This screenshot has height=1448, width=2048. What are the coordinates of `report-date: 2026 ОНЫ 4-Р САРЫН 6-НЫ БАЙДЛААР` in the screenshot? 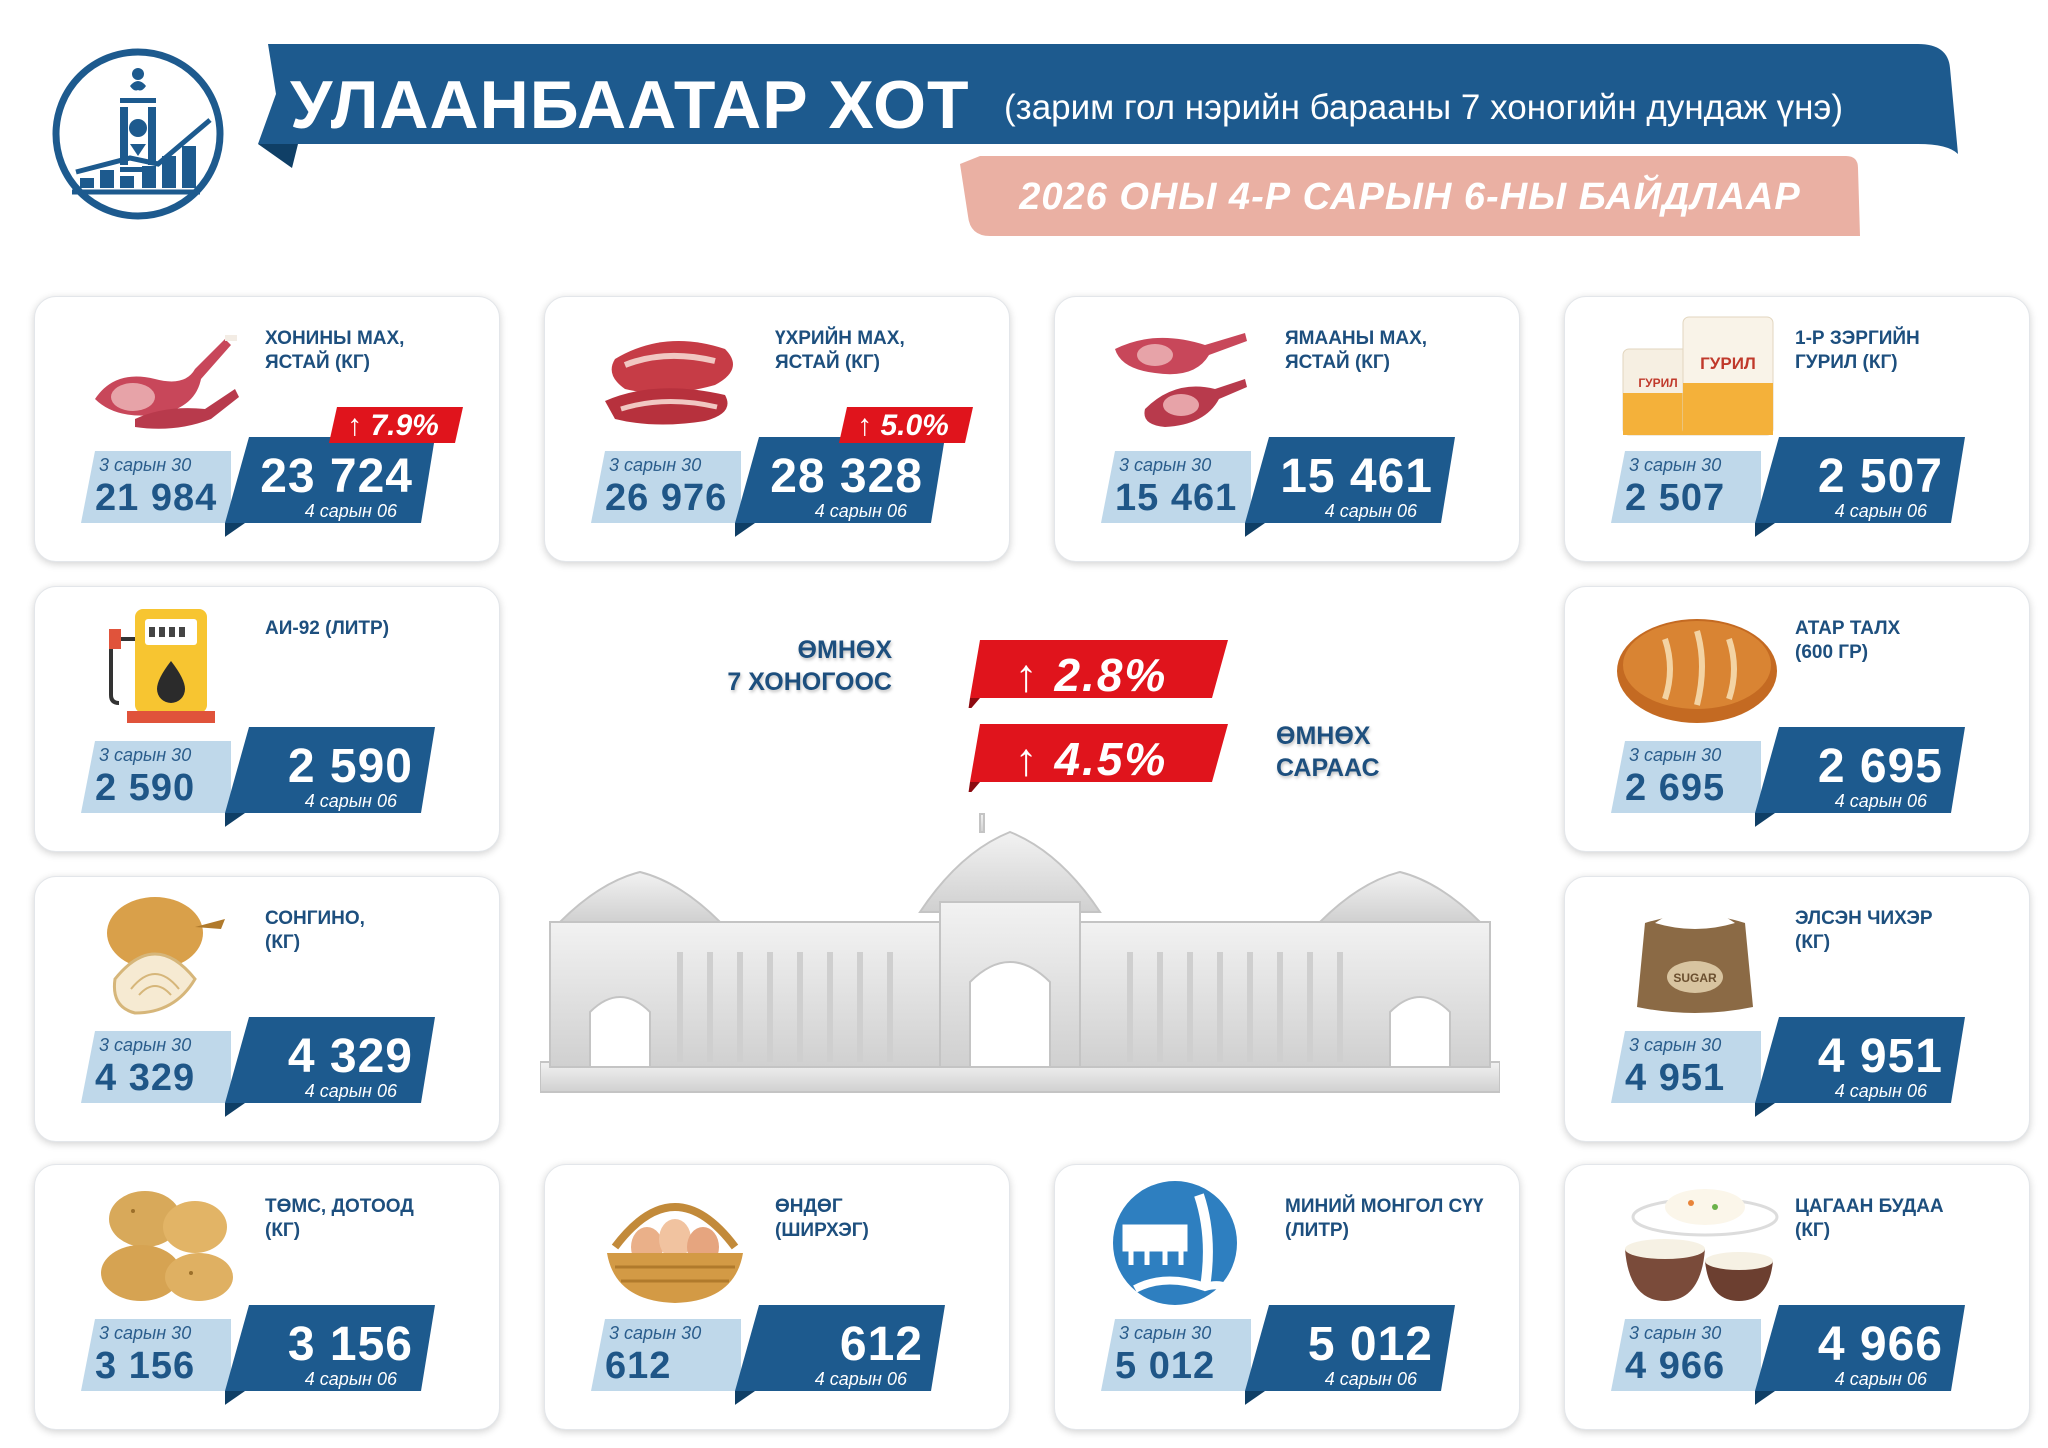 It's located at (1410, 197).